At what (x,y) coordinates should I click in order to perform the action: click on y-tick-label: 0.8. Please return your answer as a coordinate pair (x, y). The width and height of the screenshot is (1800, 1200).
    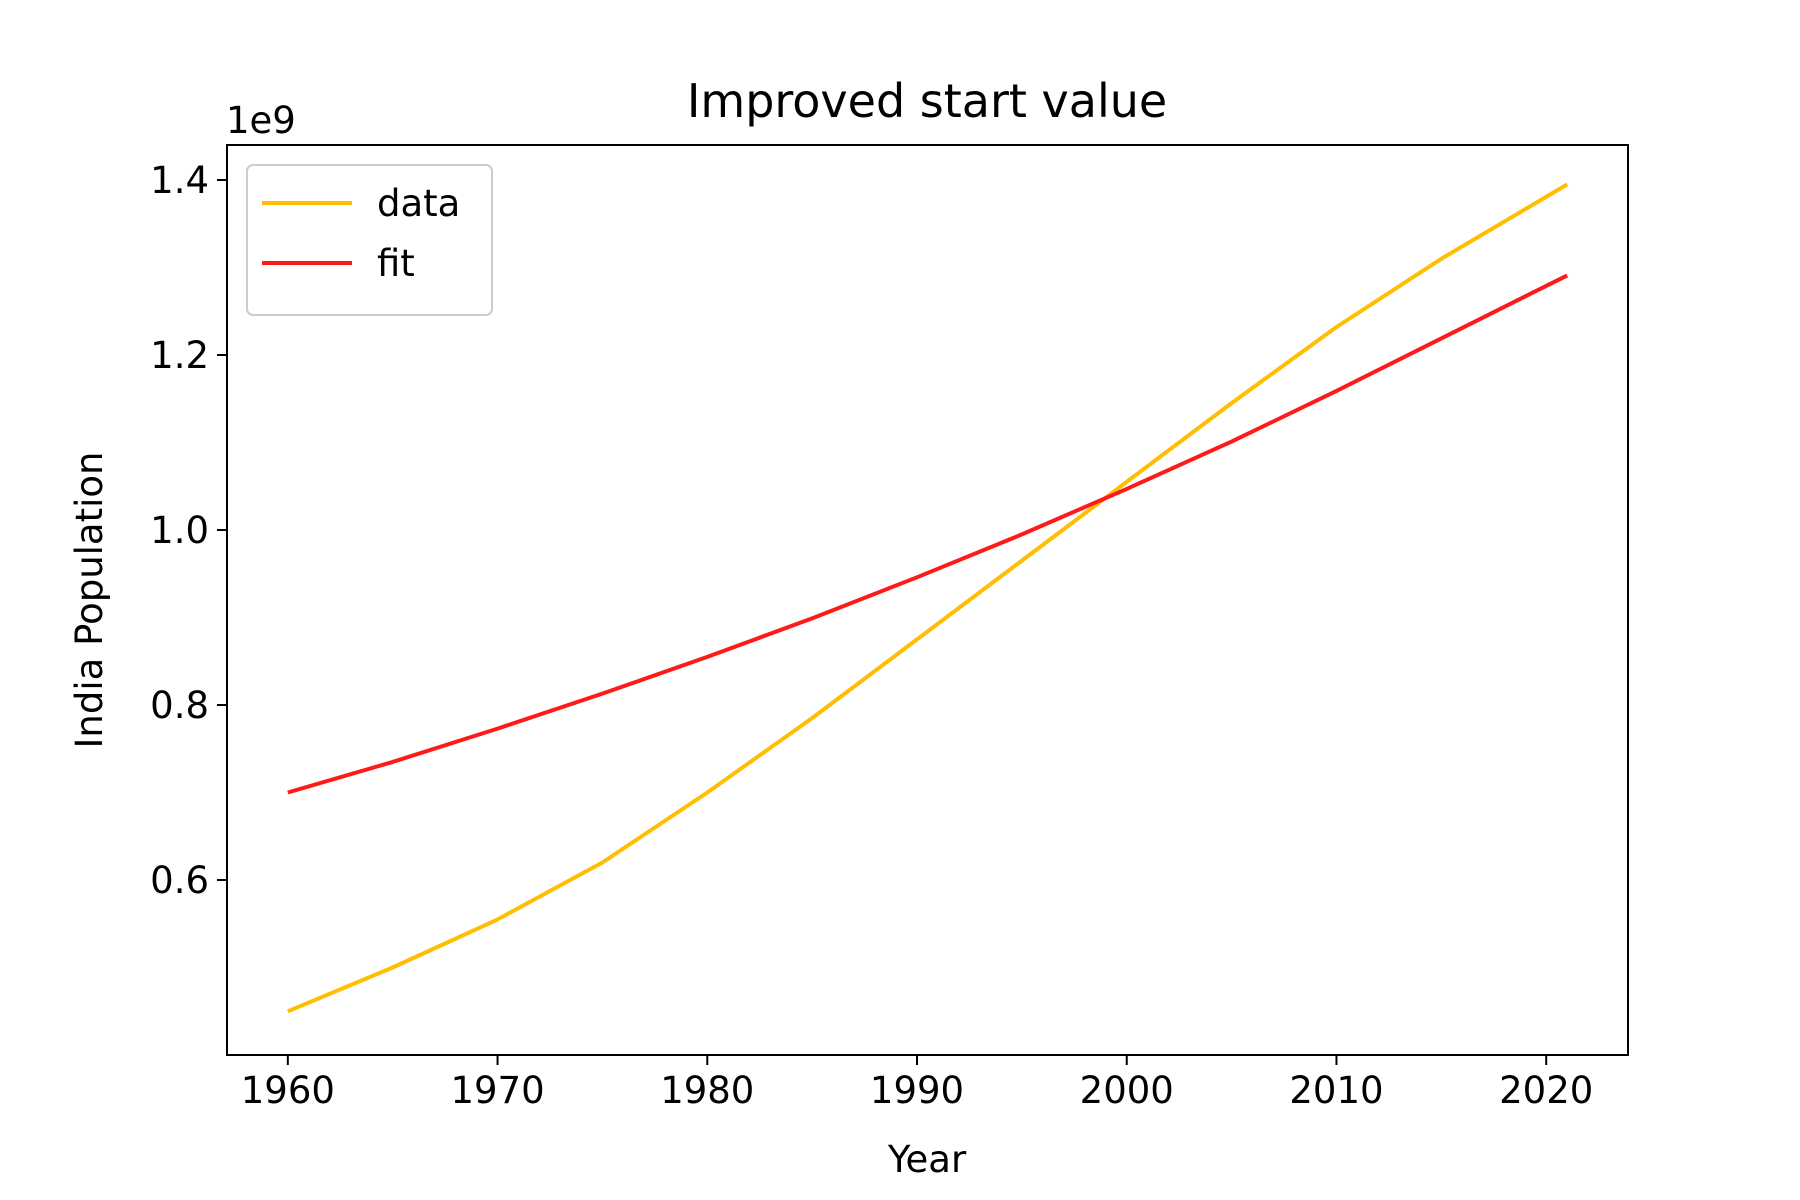
    Looking at the image, I should click on (179, 705).